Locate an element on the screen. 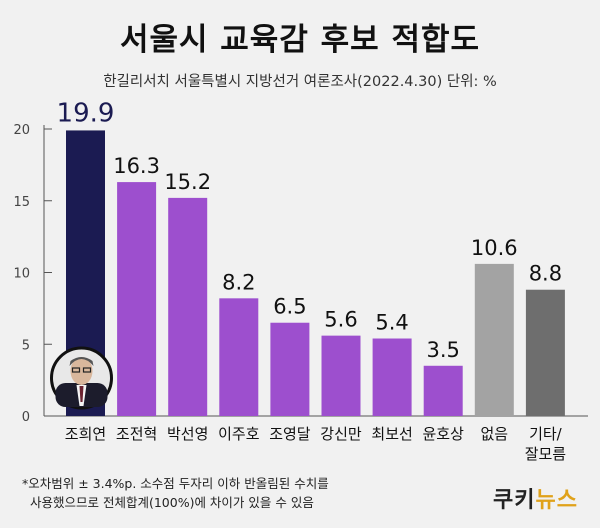 Image resolution: width=600 pixels, height=528 pixels. photo-face is located at coordinates (81, 371).